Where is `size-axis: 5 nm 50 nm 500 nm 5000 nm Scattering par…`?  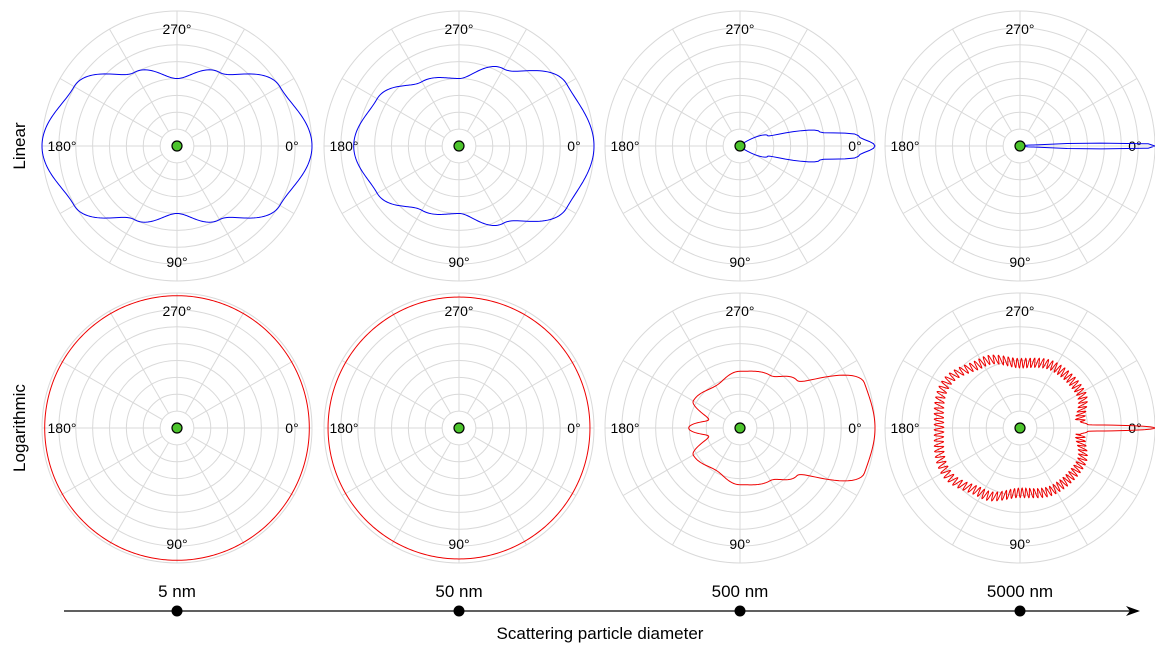
size-axis: 5 nm 50 nm 500 nm 5000 nm Scattering par… is located at coordinates (602, 612).